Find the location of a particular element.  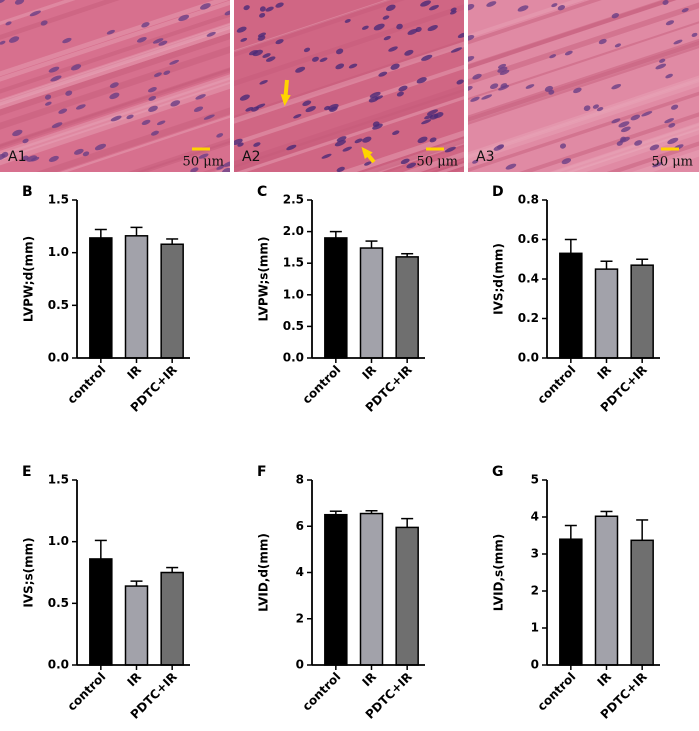

y-tick-label: 2.0 is located at coordinates (293, 231).